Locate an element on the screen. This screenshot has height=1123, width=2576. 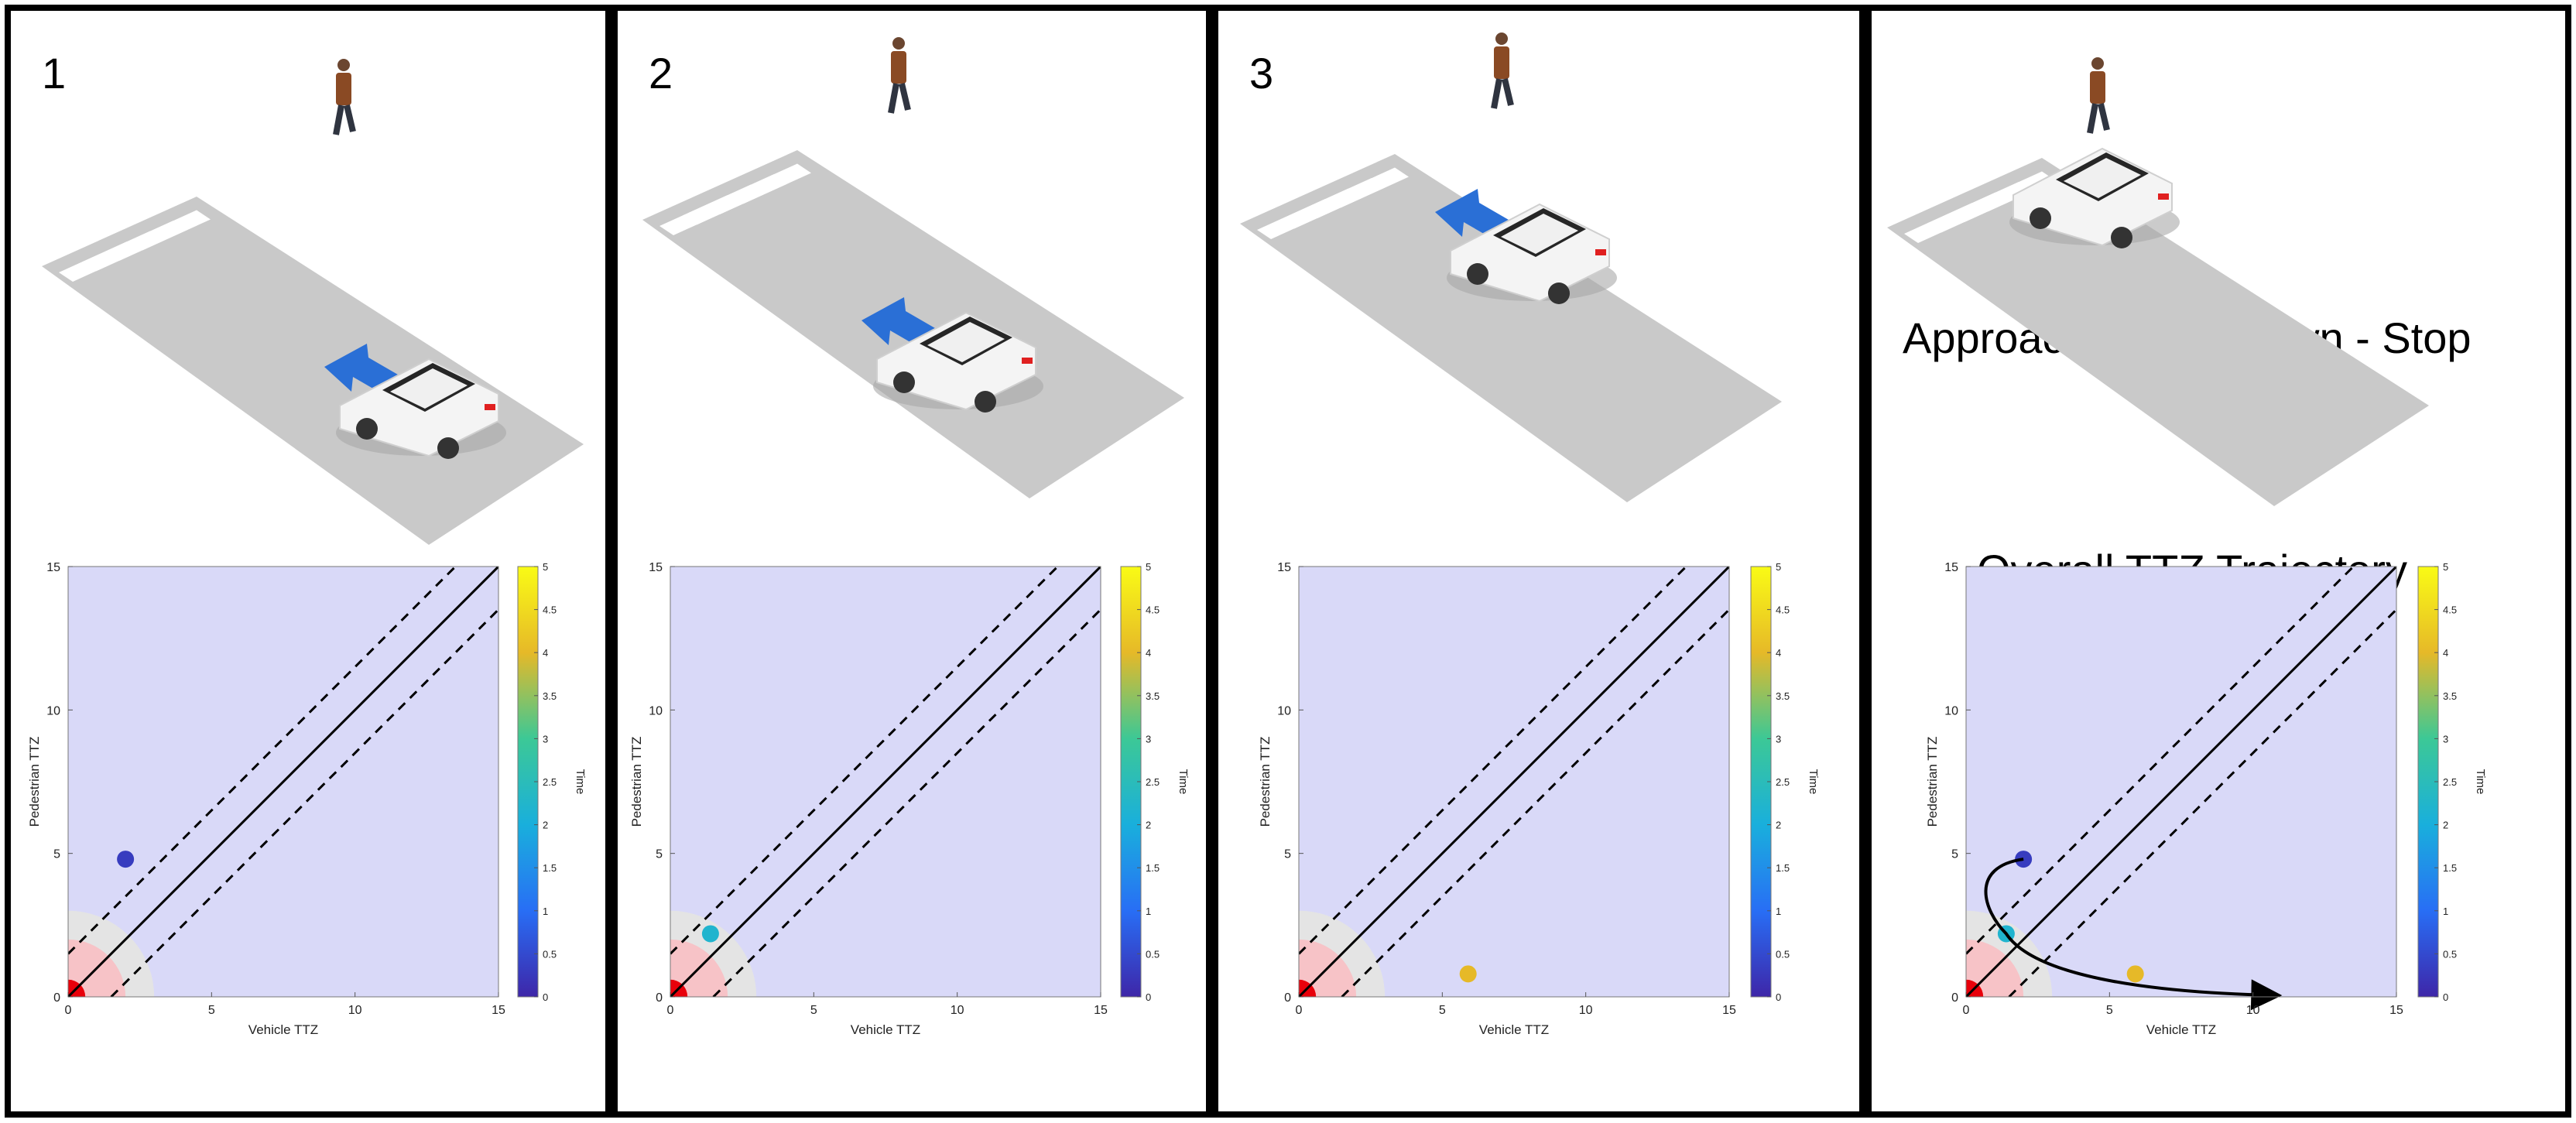
panel-number: 1 is located at coordinates (54, 73).